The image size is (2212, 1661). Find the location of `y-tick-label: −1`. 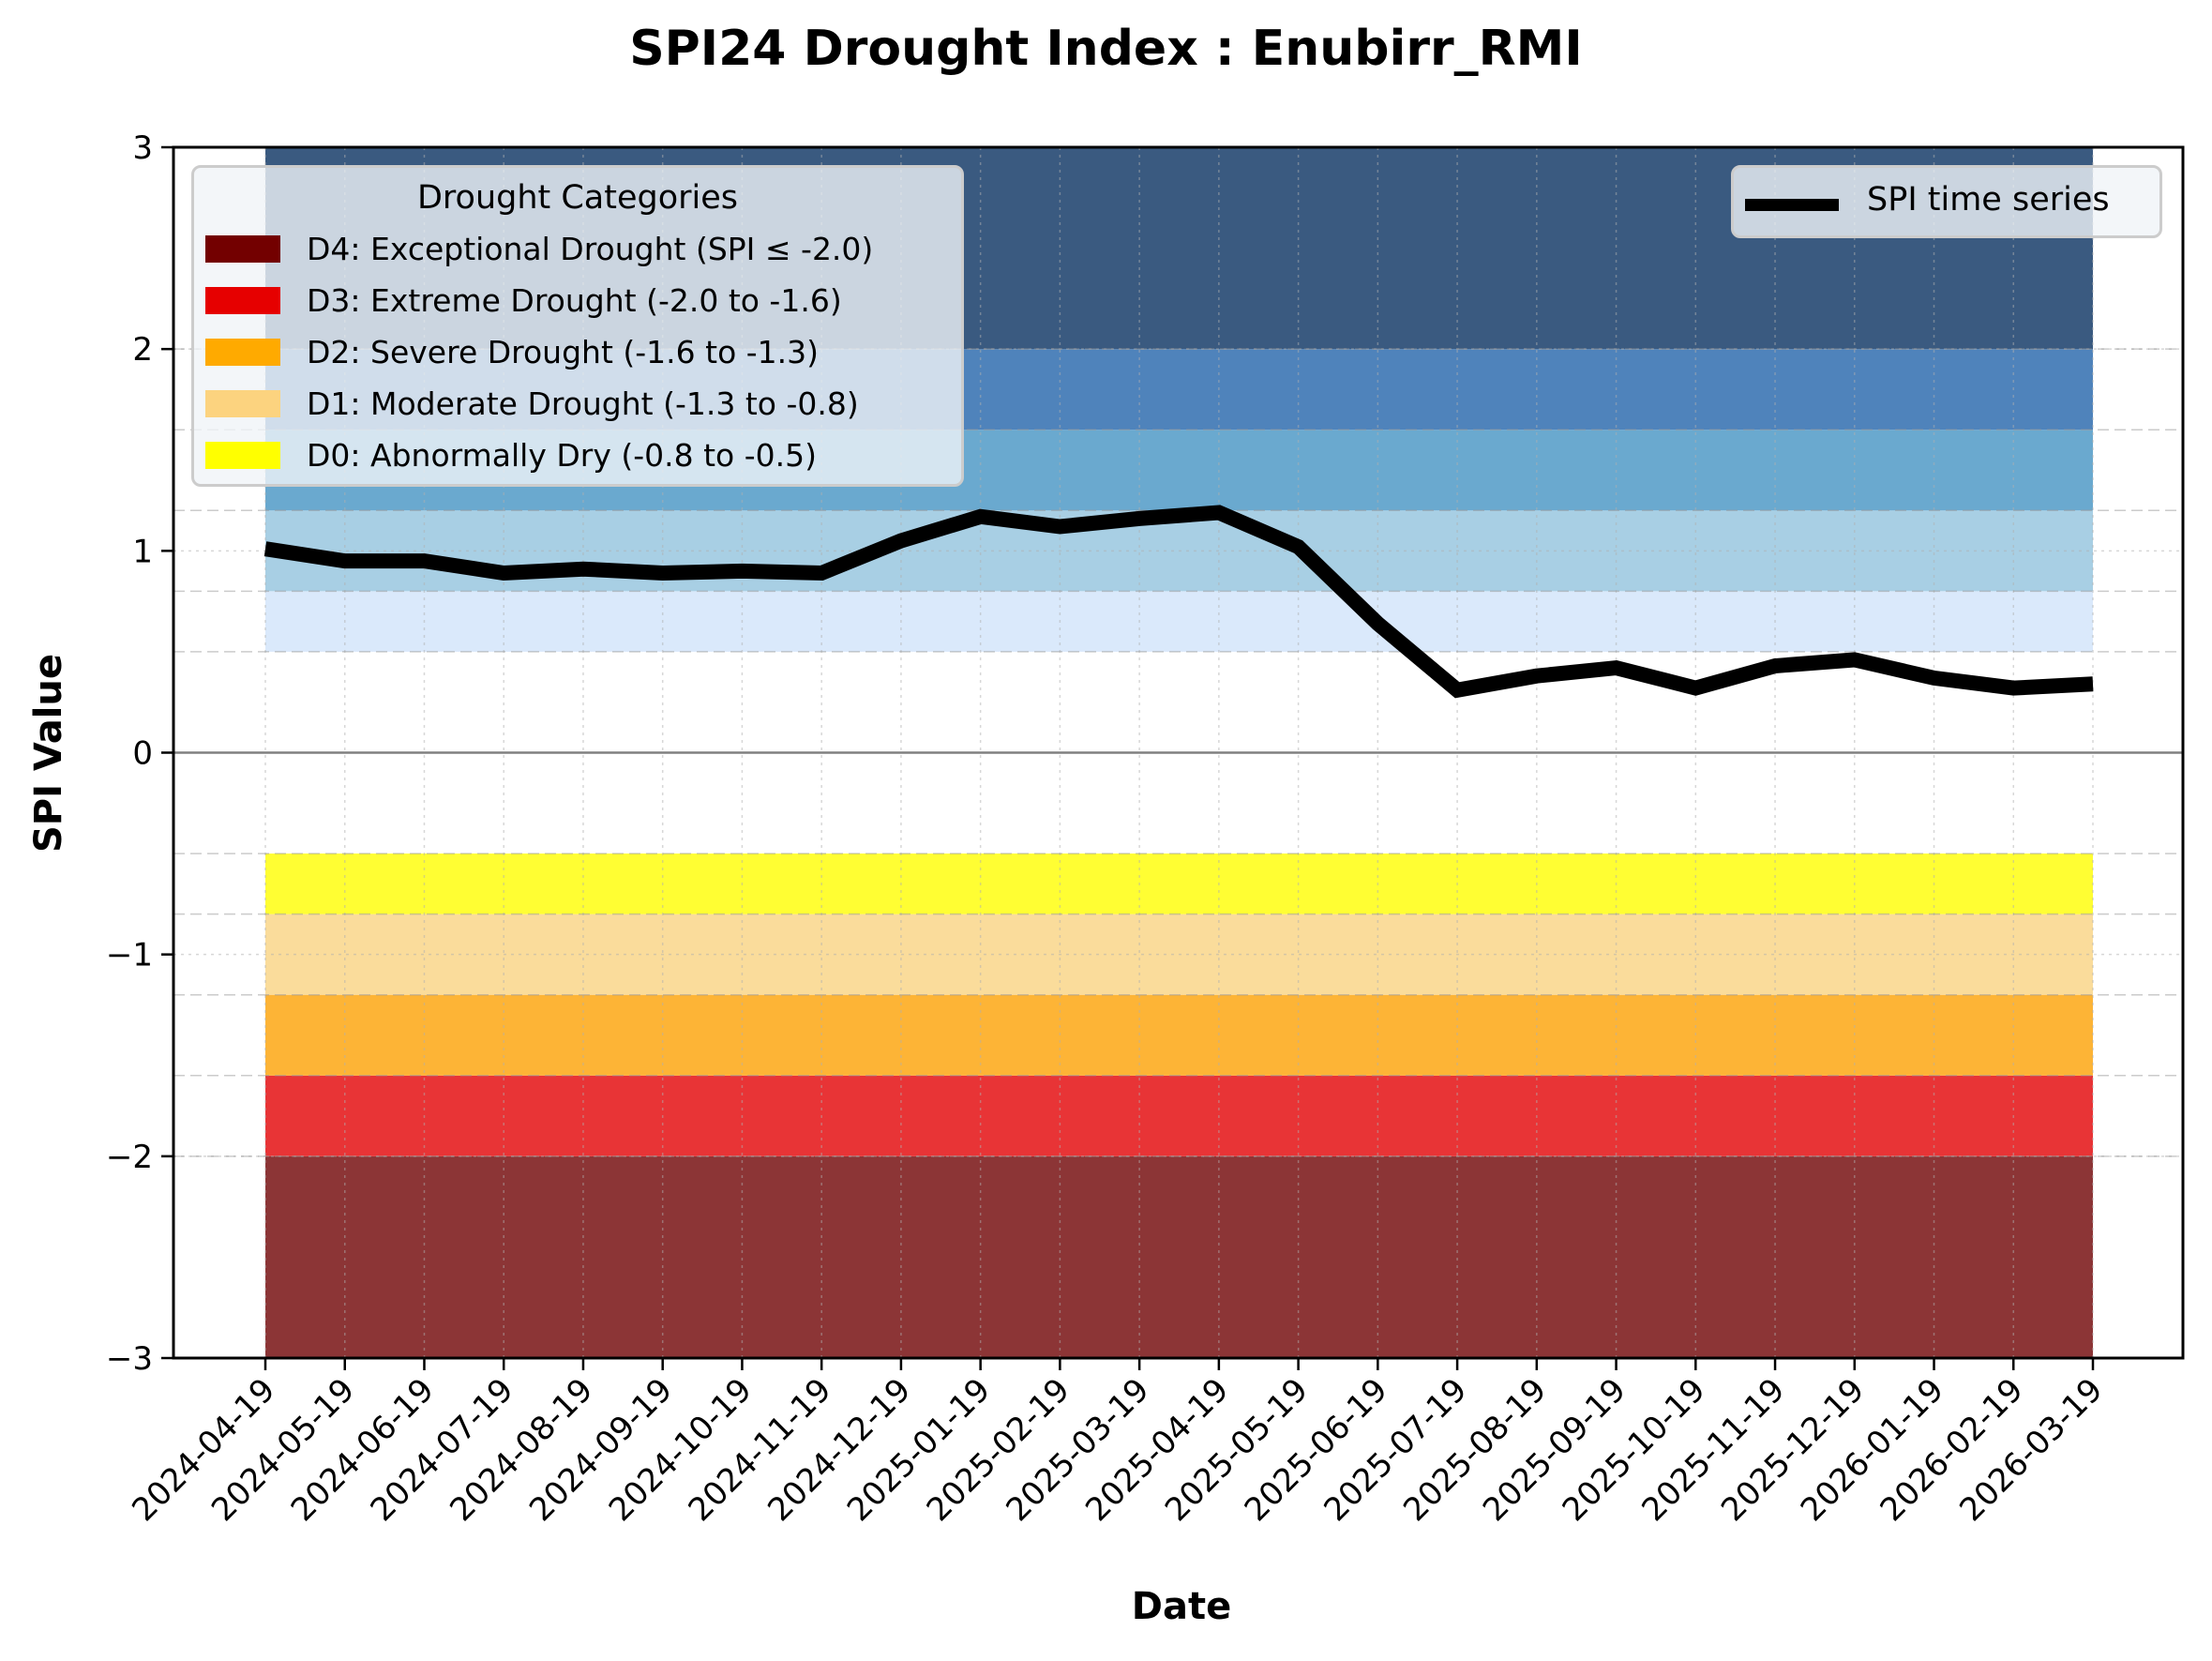

y-tick-label: −1 is located at coordinates (129, 955).